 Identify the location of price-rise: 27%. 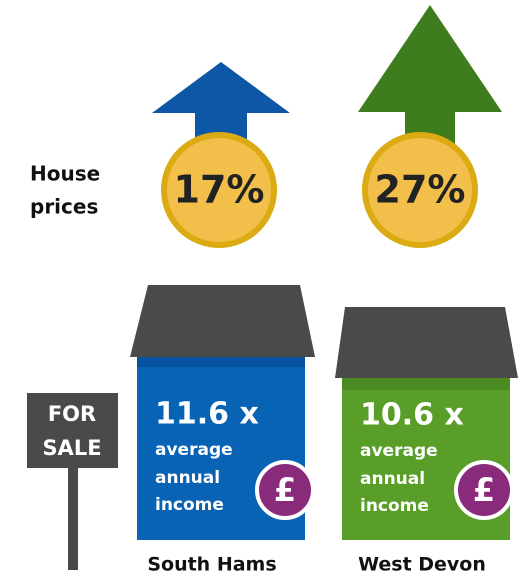
(420, 190).